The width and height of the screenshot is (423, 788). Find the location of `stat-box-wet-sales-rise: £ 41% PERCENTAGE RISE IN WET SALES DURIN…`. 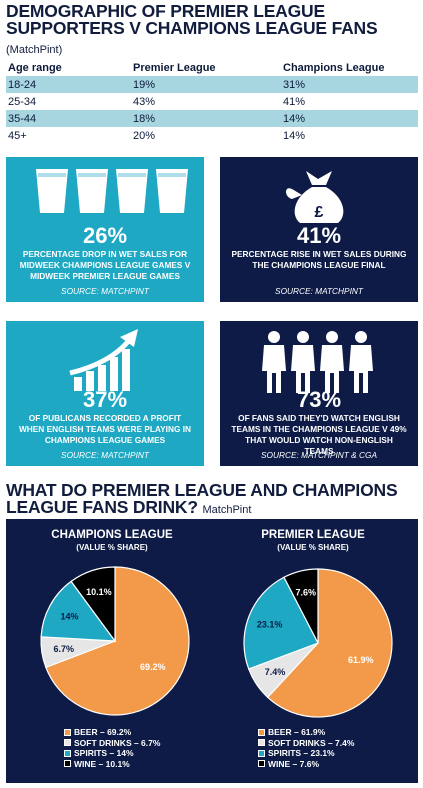

stat-box-wet-sales-rise: £ 41% PERCENTAGE RISE IN WET SALES DURIN… is located at coordinates (319, 229).